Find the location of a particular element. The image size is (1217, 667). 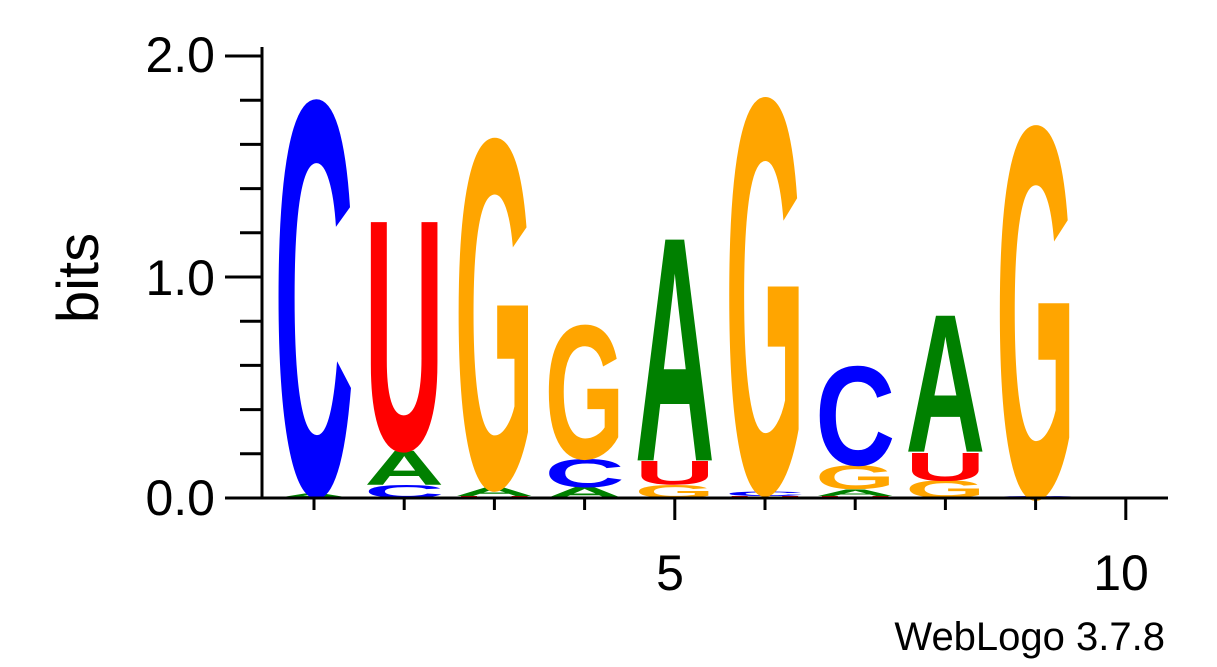

weblogo-version-footer: WebLogo 3.7.8 is located at coordinates (1029, 637).